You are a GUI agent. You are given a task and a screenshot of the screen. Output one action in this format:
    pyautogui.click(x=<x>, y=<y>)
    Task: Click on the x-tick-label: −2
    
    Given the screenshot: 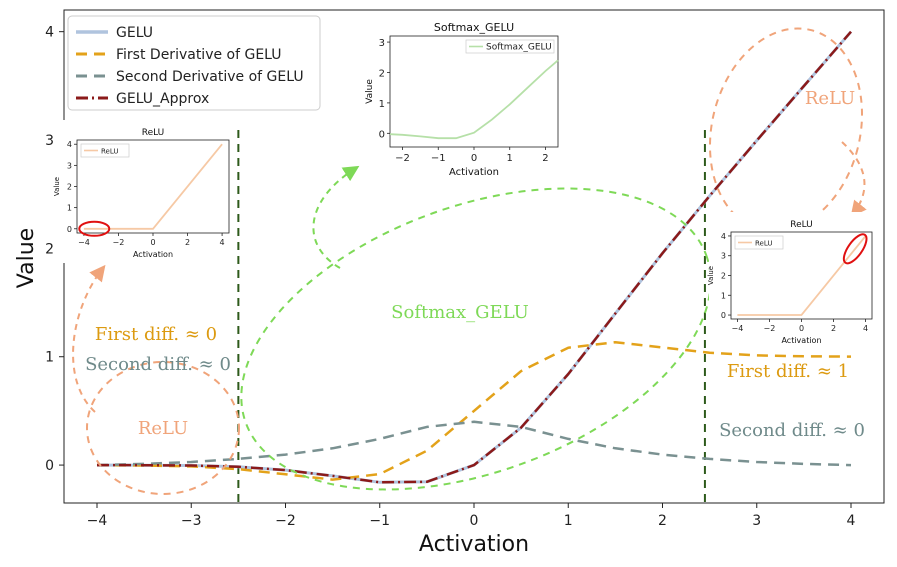 What is the action you would take?
    pyautogui.click(x=285, y=521)
    